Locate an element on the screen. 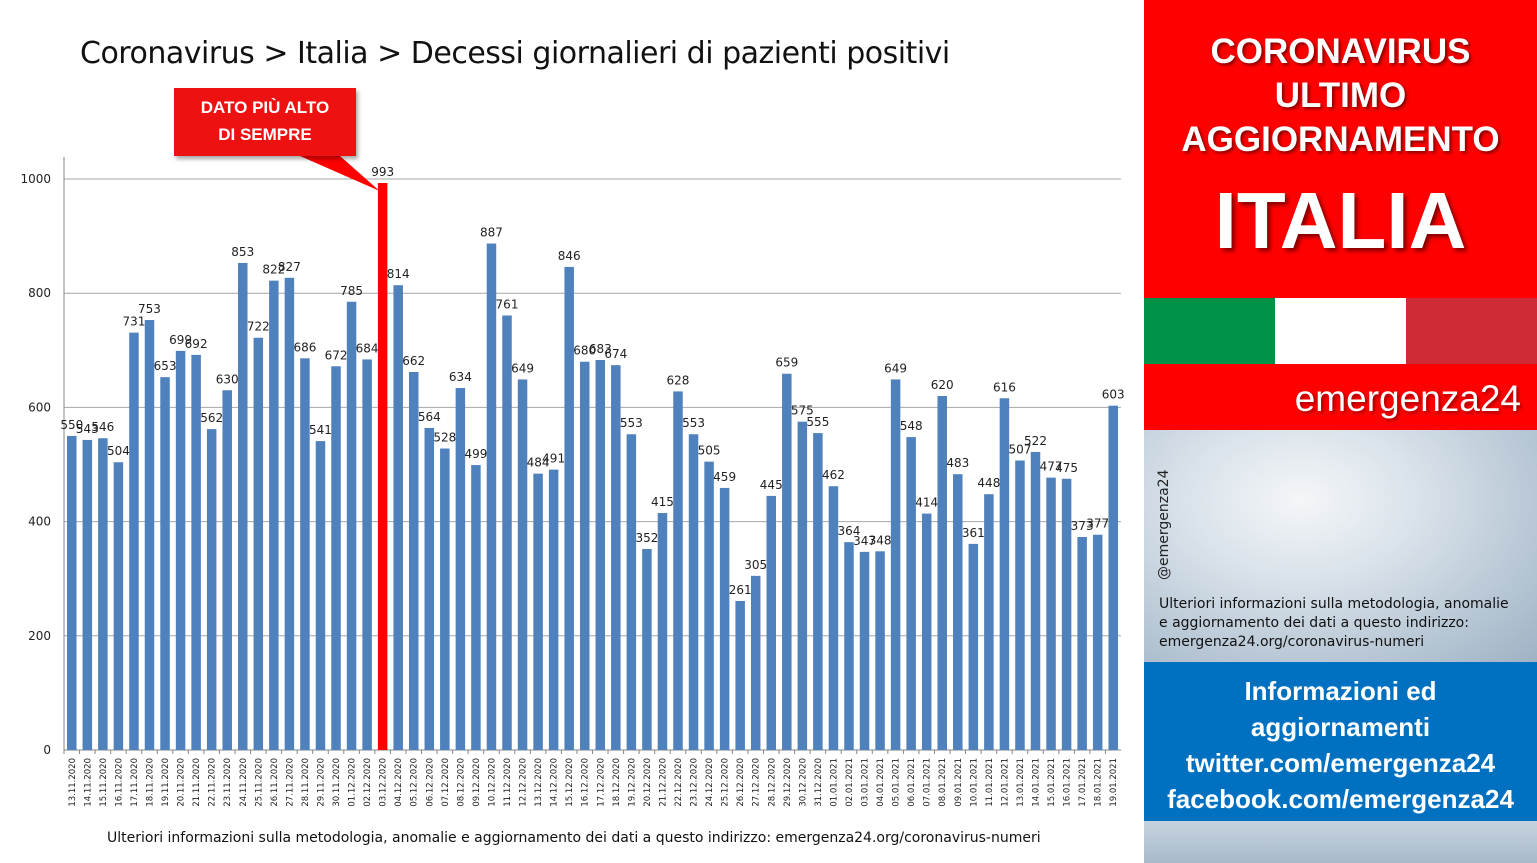 The height and width of the screenshot is (863, 1537). data-label: 993 is located at coordinates (382, 172).